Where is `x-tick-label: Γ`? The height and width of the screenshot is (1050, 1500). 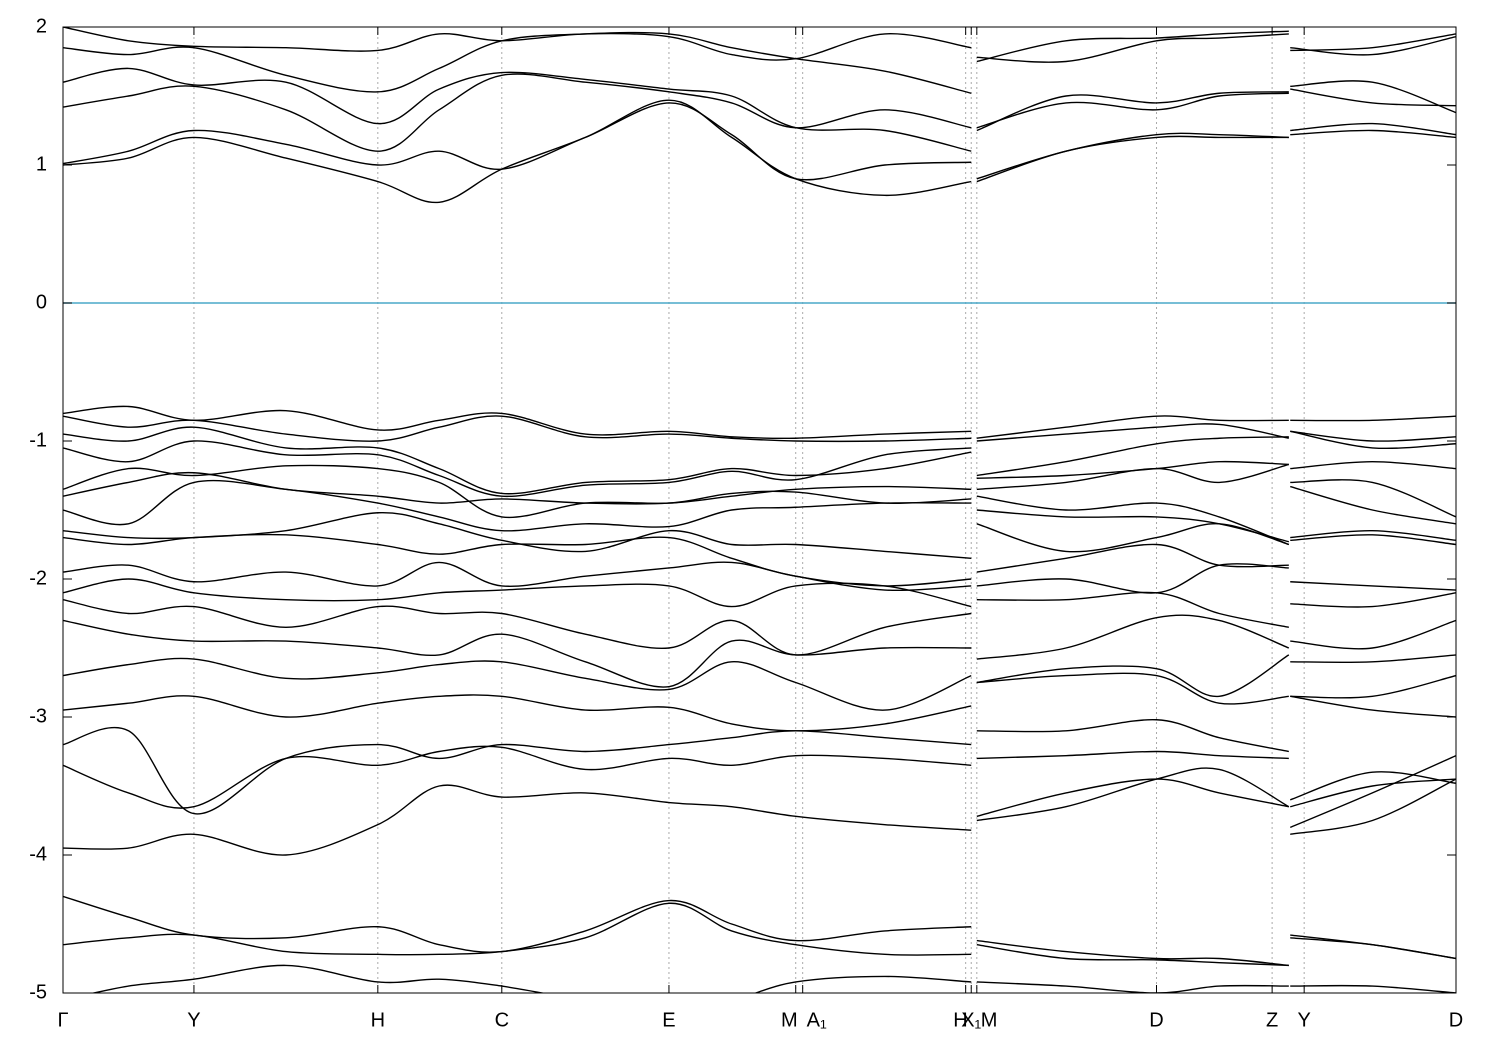
x-tick-label: Γ is located at coordinates (62, 1020).